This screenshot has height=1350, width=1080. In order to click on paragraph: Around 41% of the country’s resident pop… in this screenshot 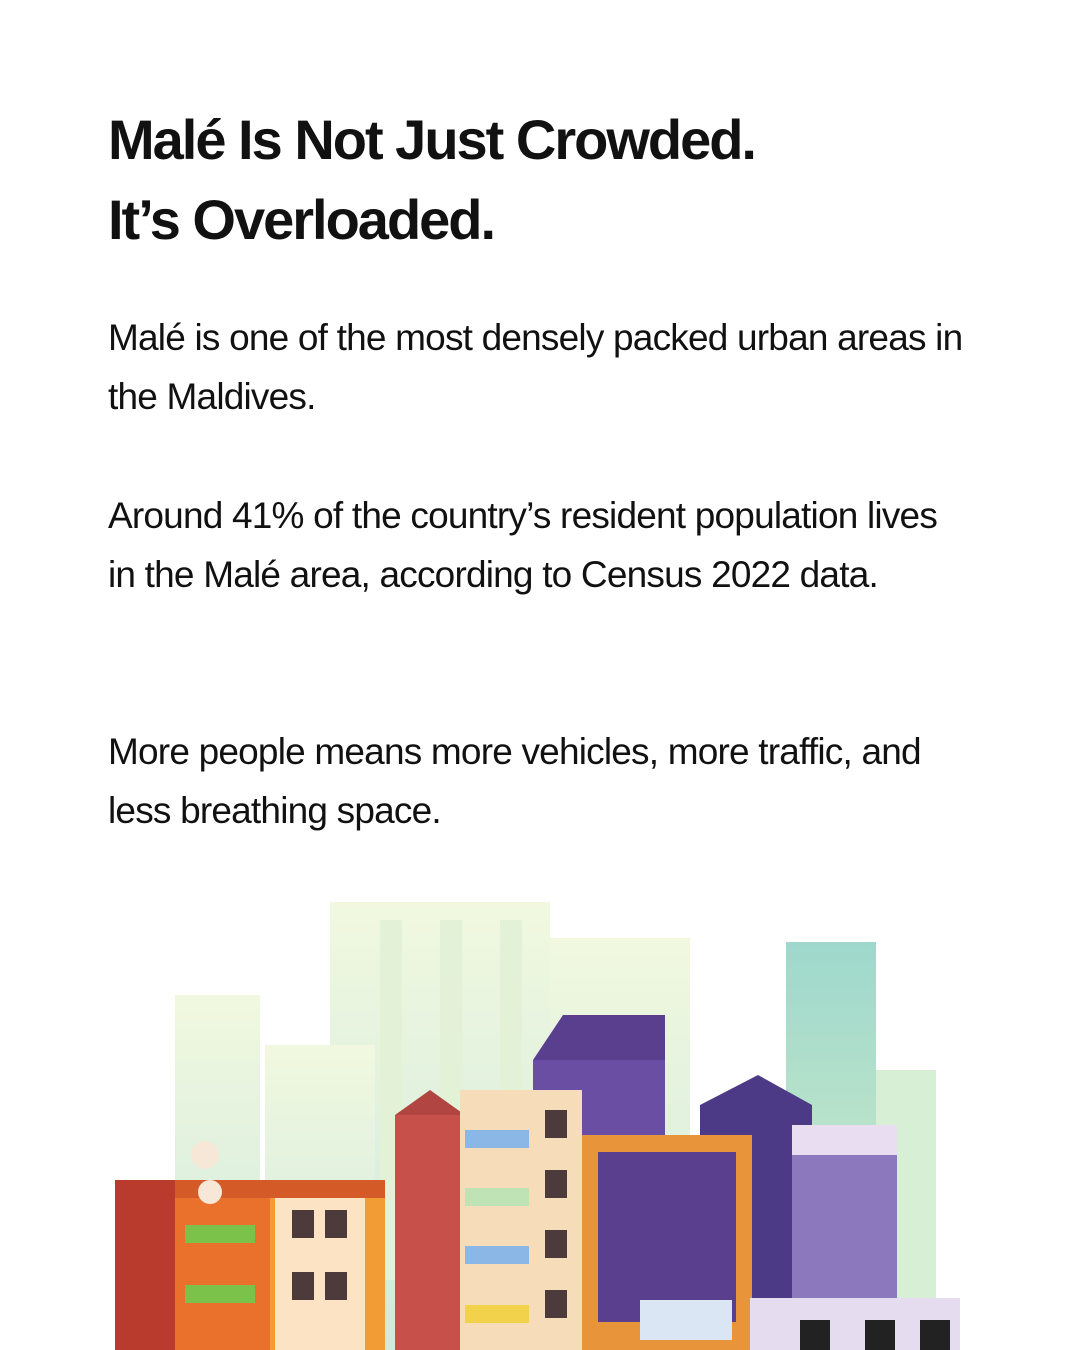, I will do `click(523, 545)`.